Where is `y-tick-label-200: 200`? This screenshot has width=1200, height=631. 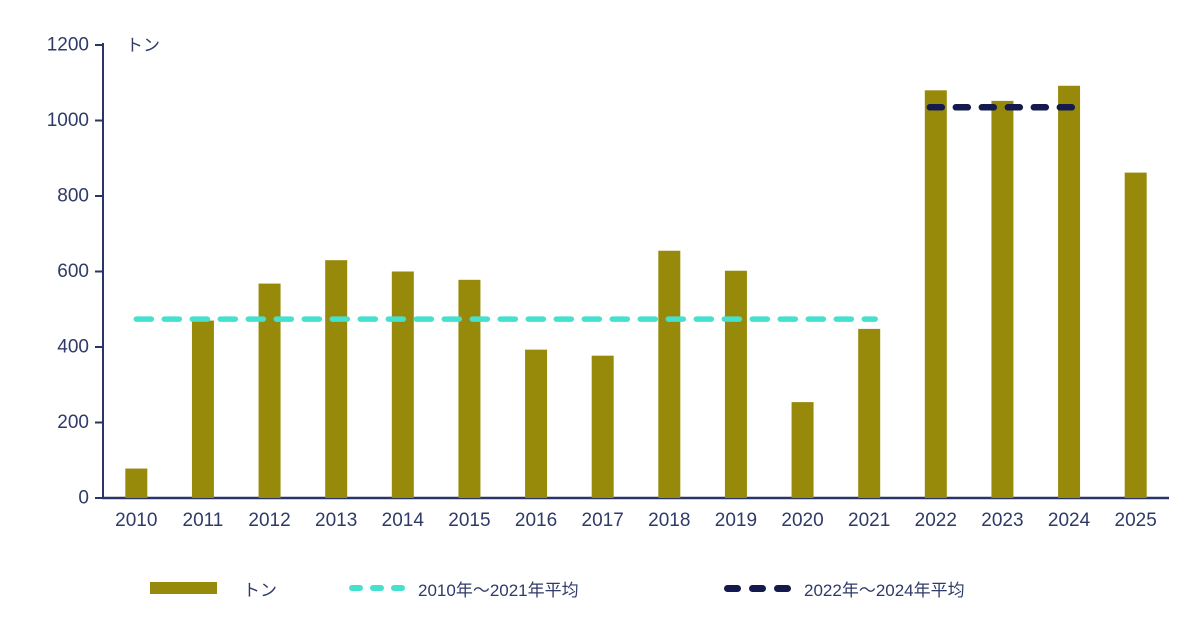 y-tick-label-200: 200 is located at coordinates (73, 422).